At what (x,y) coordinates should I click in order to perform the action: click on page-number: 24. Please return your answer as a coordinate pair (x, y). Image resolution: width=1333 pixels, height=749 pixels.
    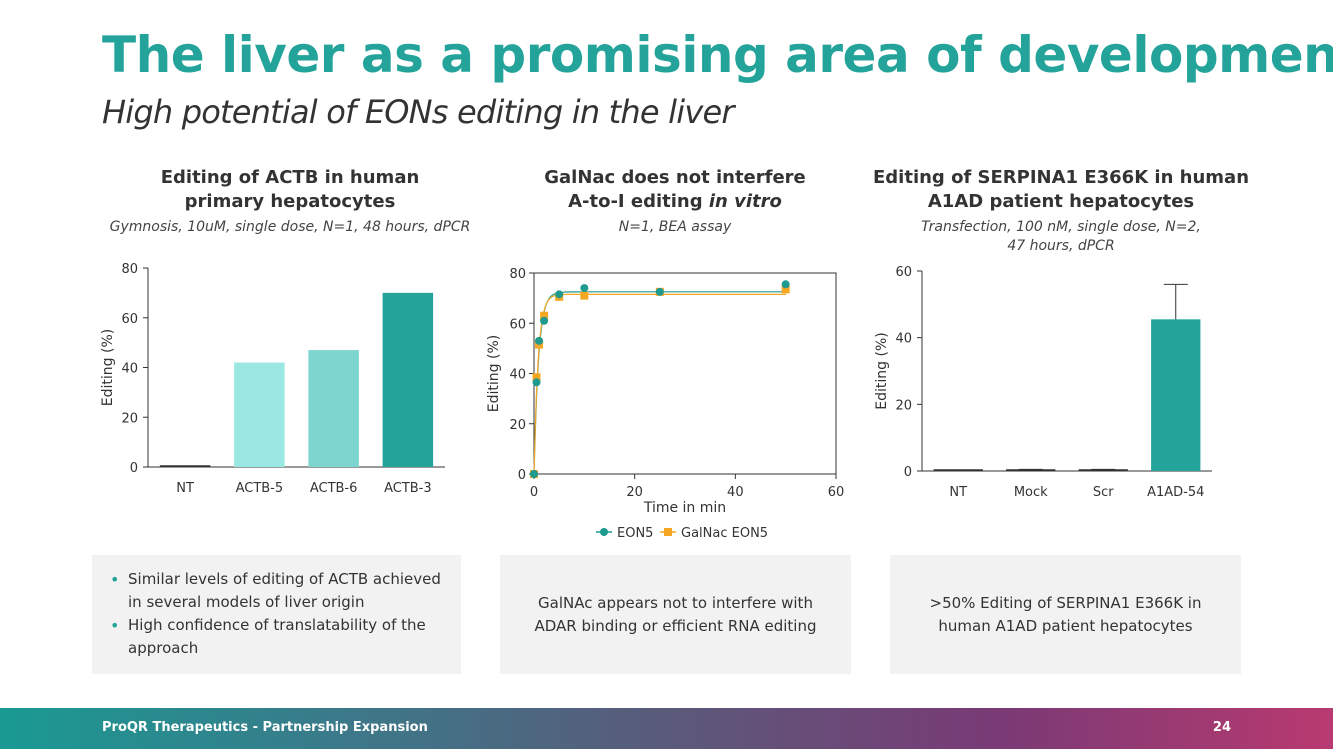
    Looking at the image, I should click on (1221, 727).